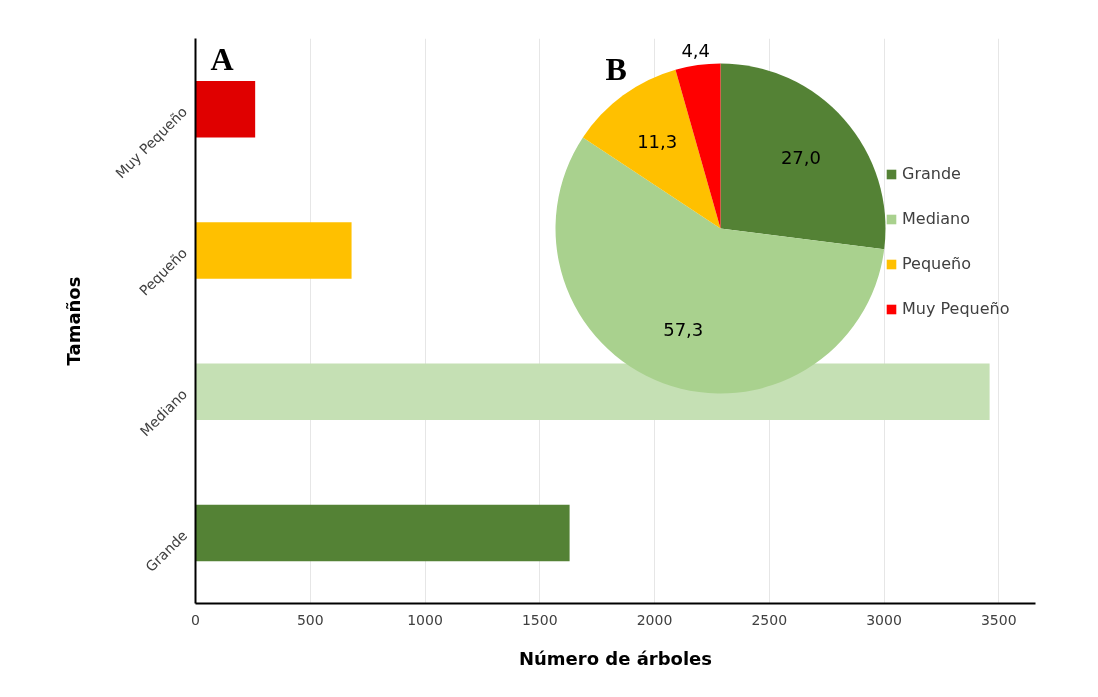  What do you see at coordinates (195, 619) in the screenshot?
I see `x-tick-label: 0` at bounding box center [195, 619].